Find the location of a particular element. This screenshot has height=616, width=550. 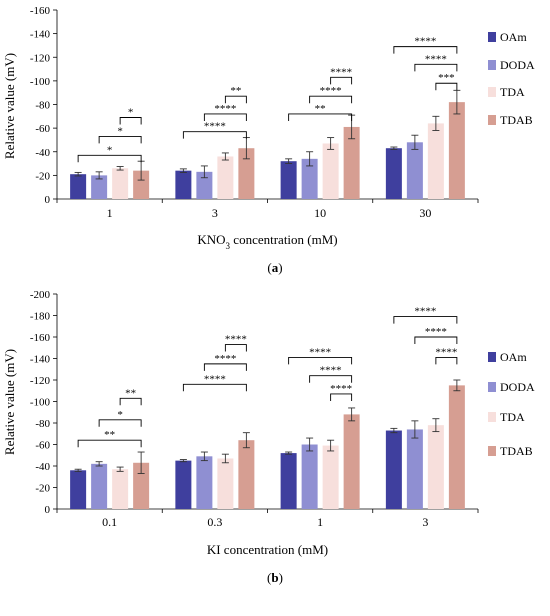

panel-a-y-tick-label: -80 is located at coordinates (42, 106).